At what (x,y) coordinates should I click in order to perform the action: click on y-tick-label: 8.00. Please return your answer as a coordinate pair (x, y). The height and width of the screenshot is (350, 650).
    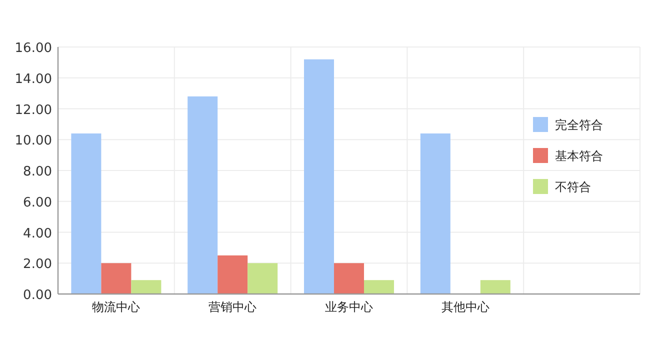
    Looking at the image, I should click on (37, 172).